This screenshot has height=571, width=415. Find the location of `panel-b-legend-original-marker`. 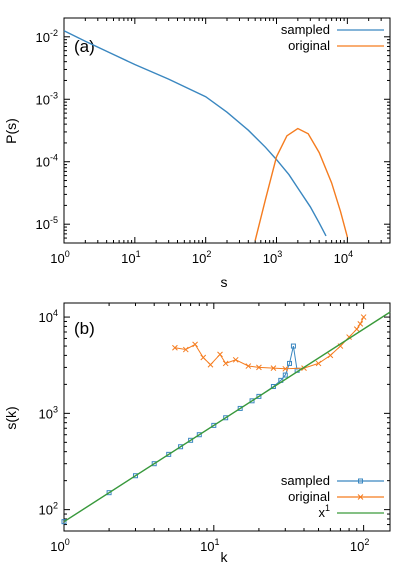

panel-b-legend-original-marker is located at coordinates (360, 497).